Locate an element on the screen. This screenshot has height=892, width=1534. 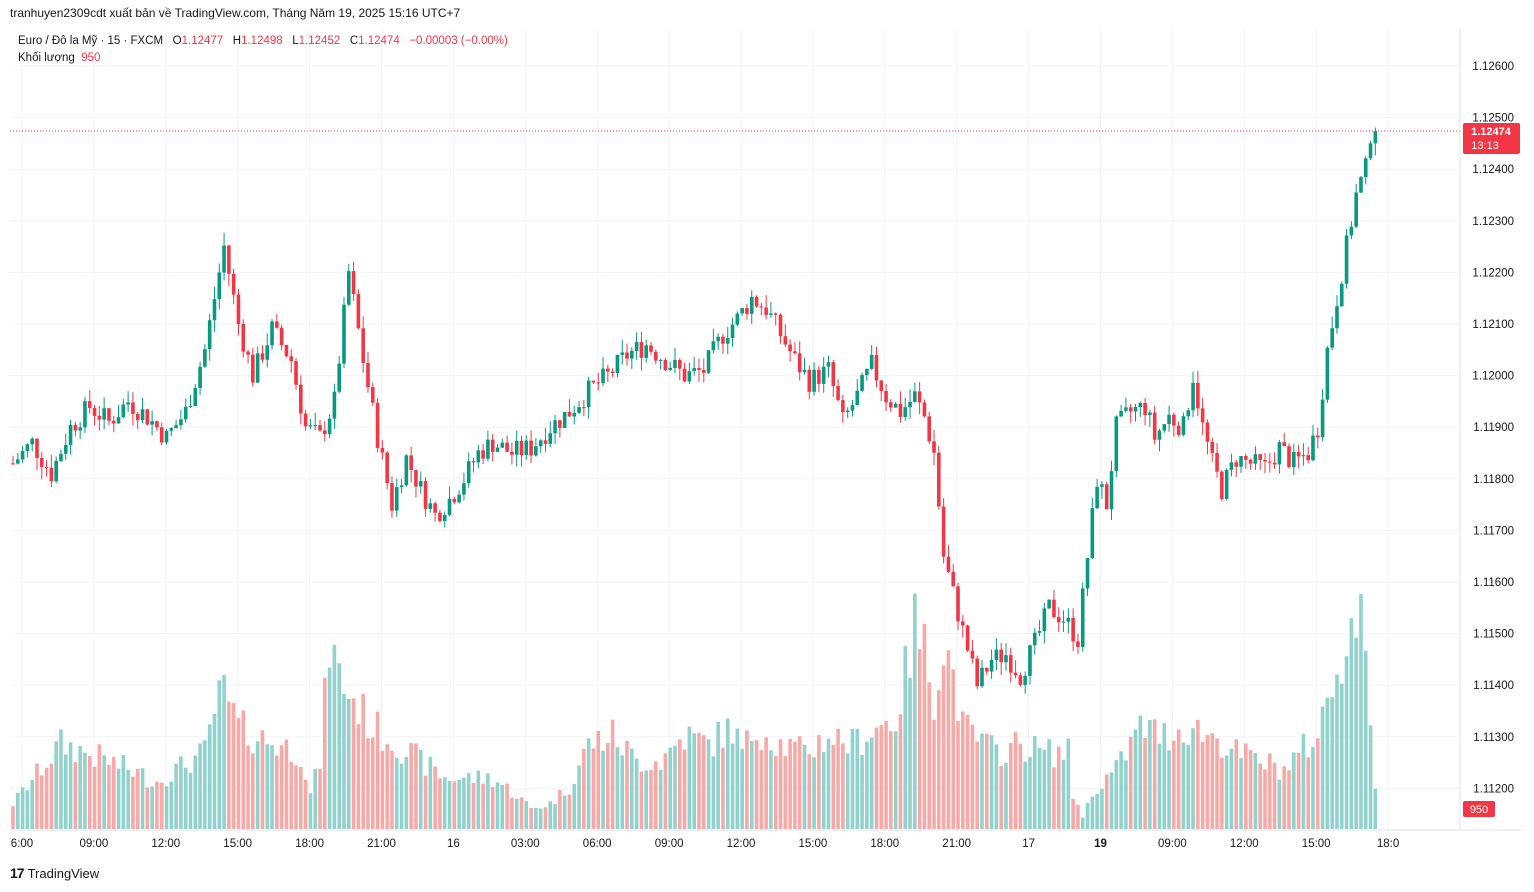
symbol-title: Euro / Đô la Mỹ · 15 · FXCM is located at coordinates (91, 41).